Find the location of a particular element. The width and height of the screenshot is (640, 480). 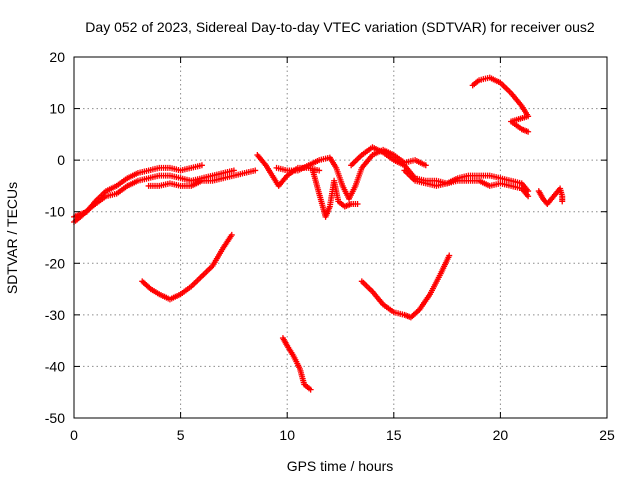

y-tick-label: -40 is located at coordinates (55, 366).